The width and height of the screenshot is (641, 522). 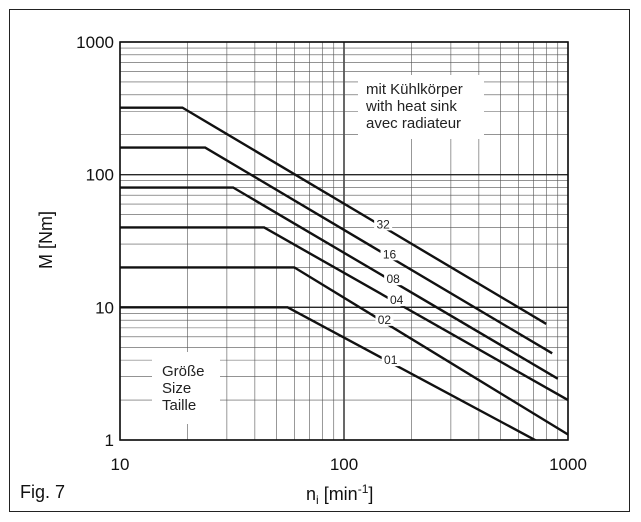 I want to click on heat-sink-note-box, so click(x=421, y=107).